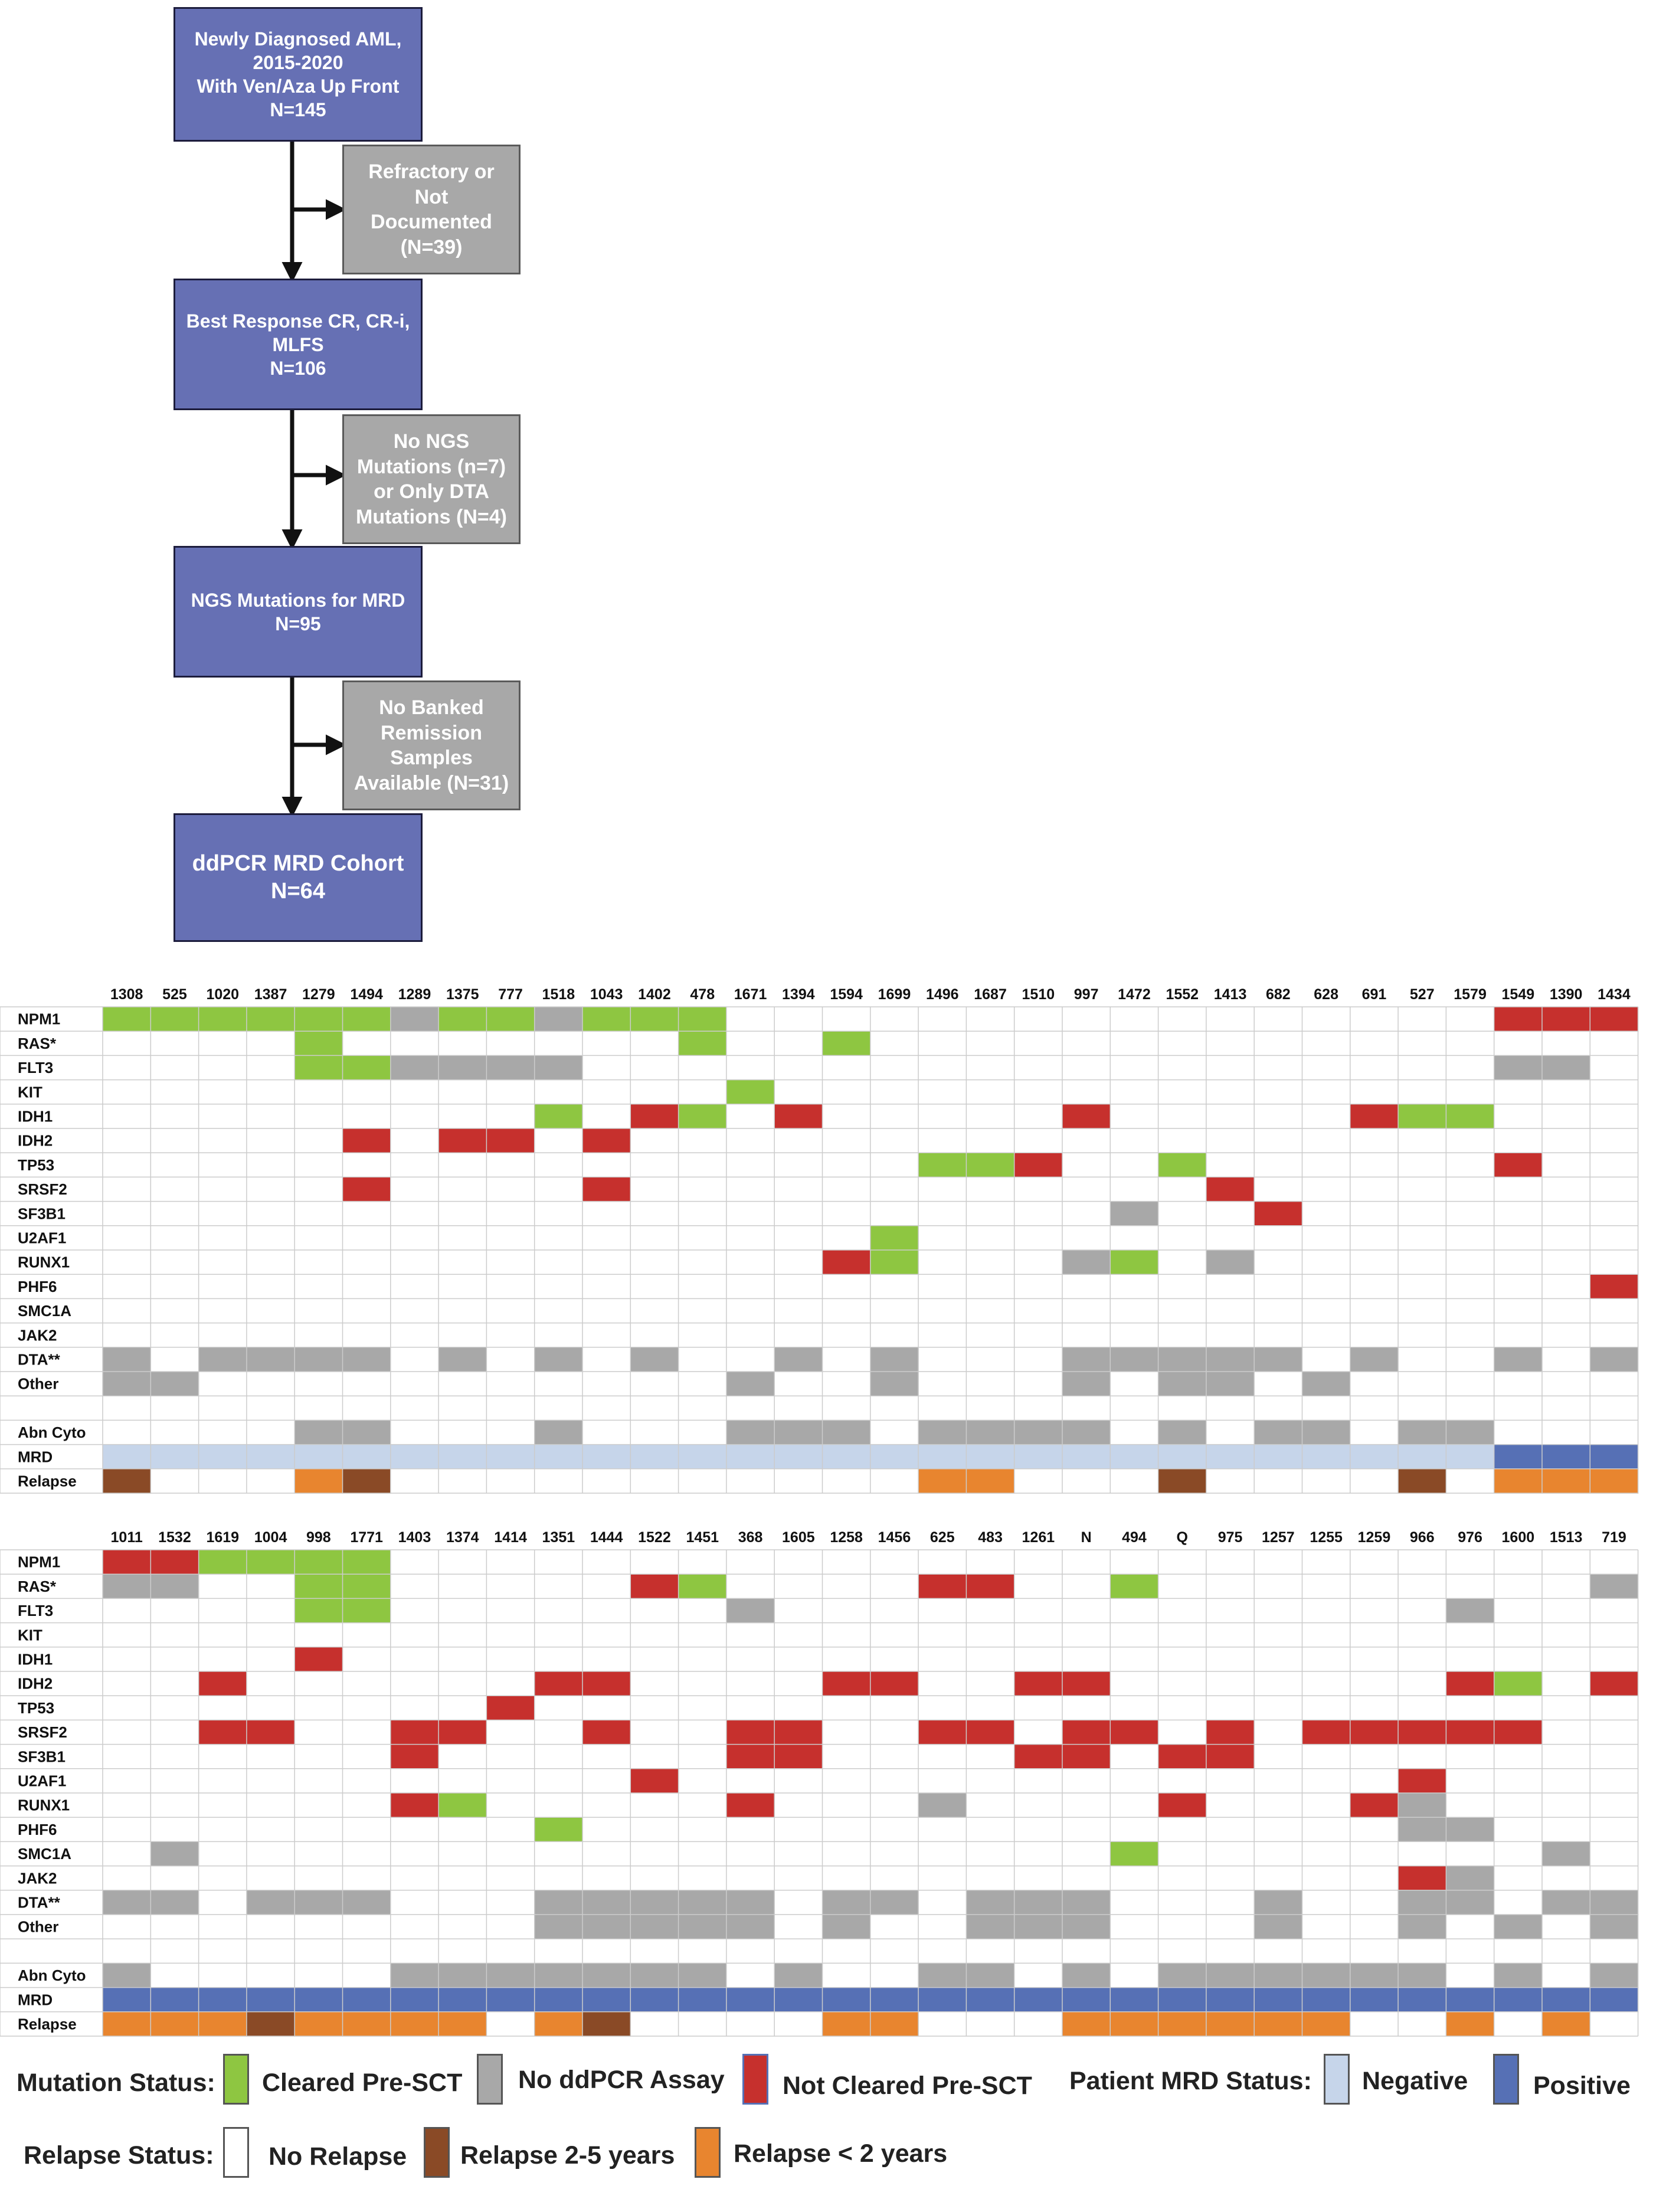 The image size is (1653, 2212). Describe the element at coordinates (35, 1456) in the screenshot. I see `gene-row-label: MRD` at that location.